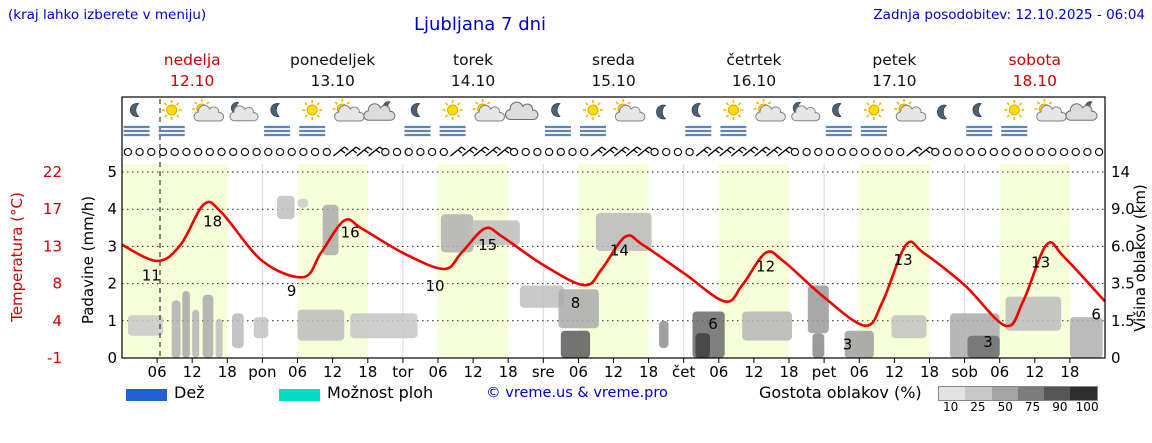  What do you see at coordinates (543, 372) in the screenshot?
I see `svg-text: sre` at bounding box center [543, 372].